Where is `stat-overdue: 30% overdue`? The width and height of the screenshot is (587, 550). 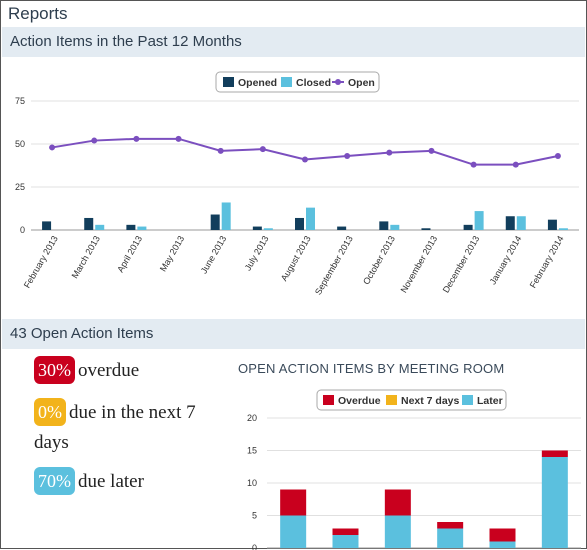
stat-overdue: 30% overdue is located at coordinates (86, 371).